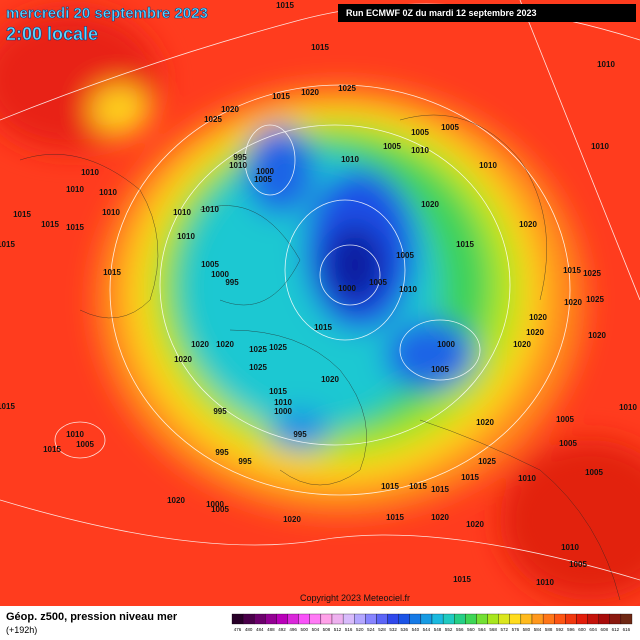  Describe the element at coordinates (427, 629) in the screenshot. I see `scale-label: 544` at that location.